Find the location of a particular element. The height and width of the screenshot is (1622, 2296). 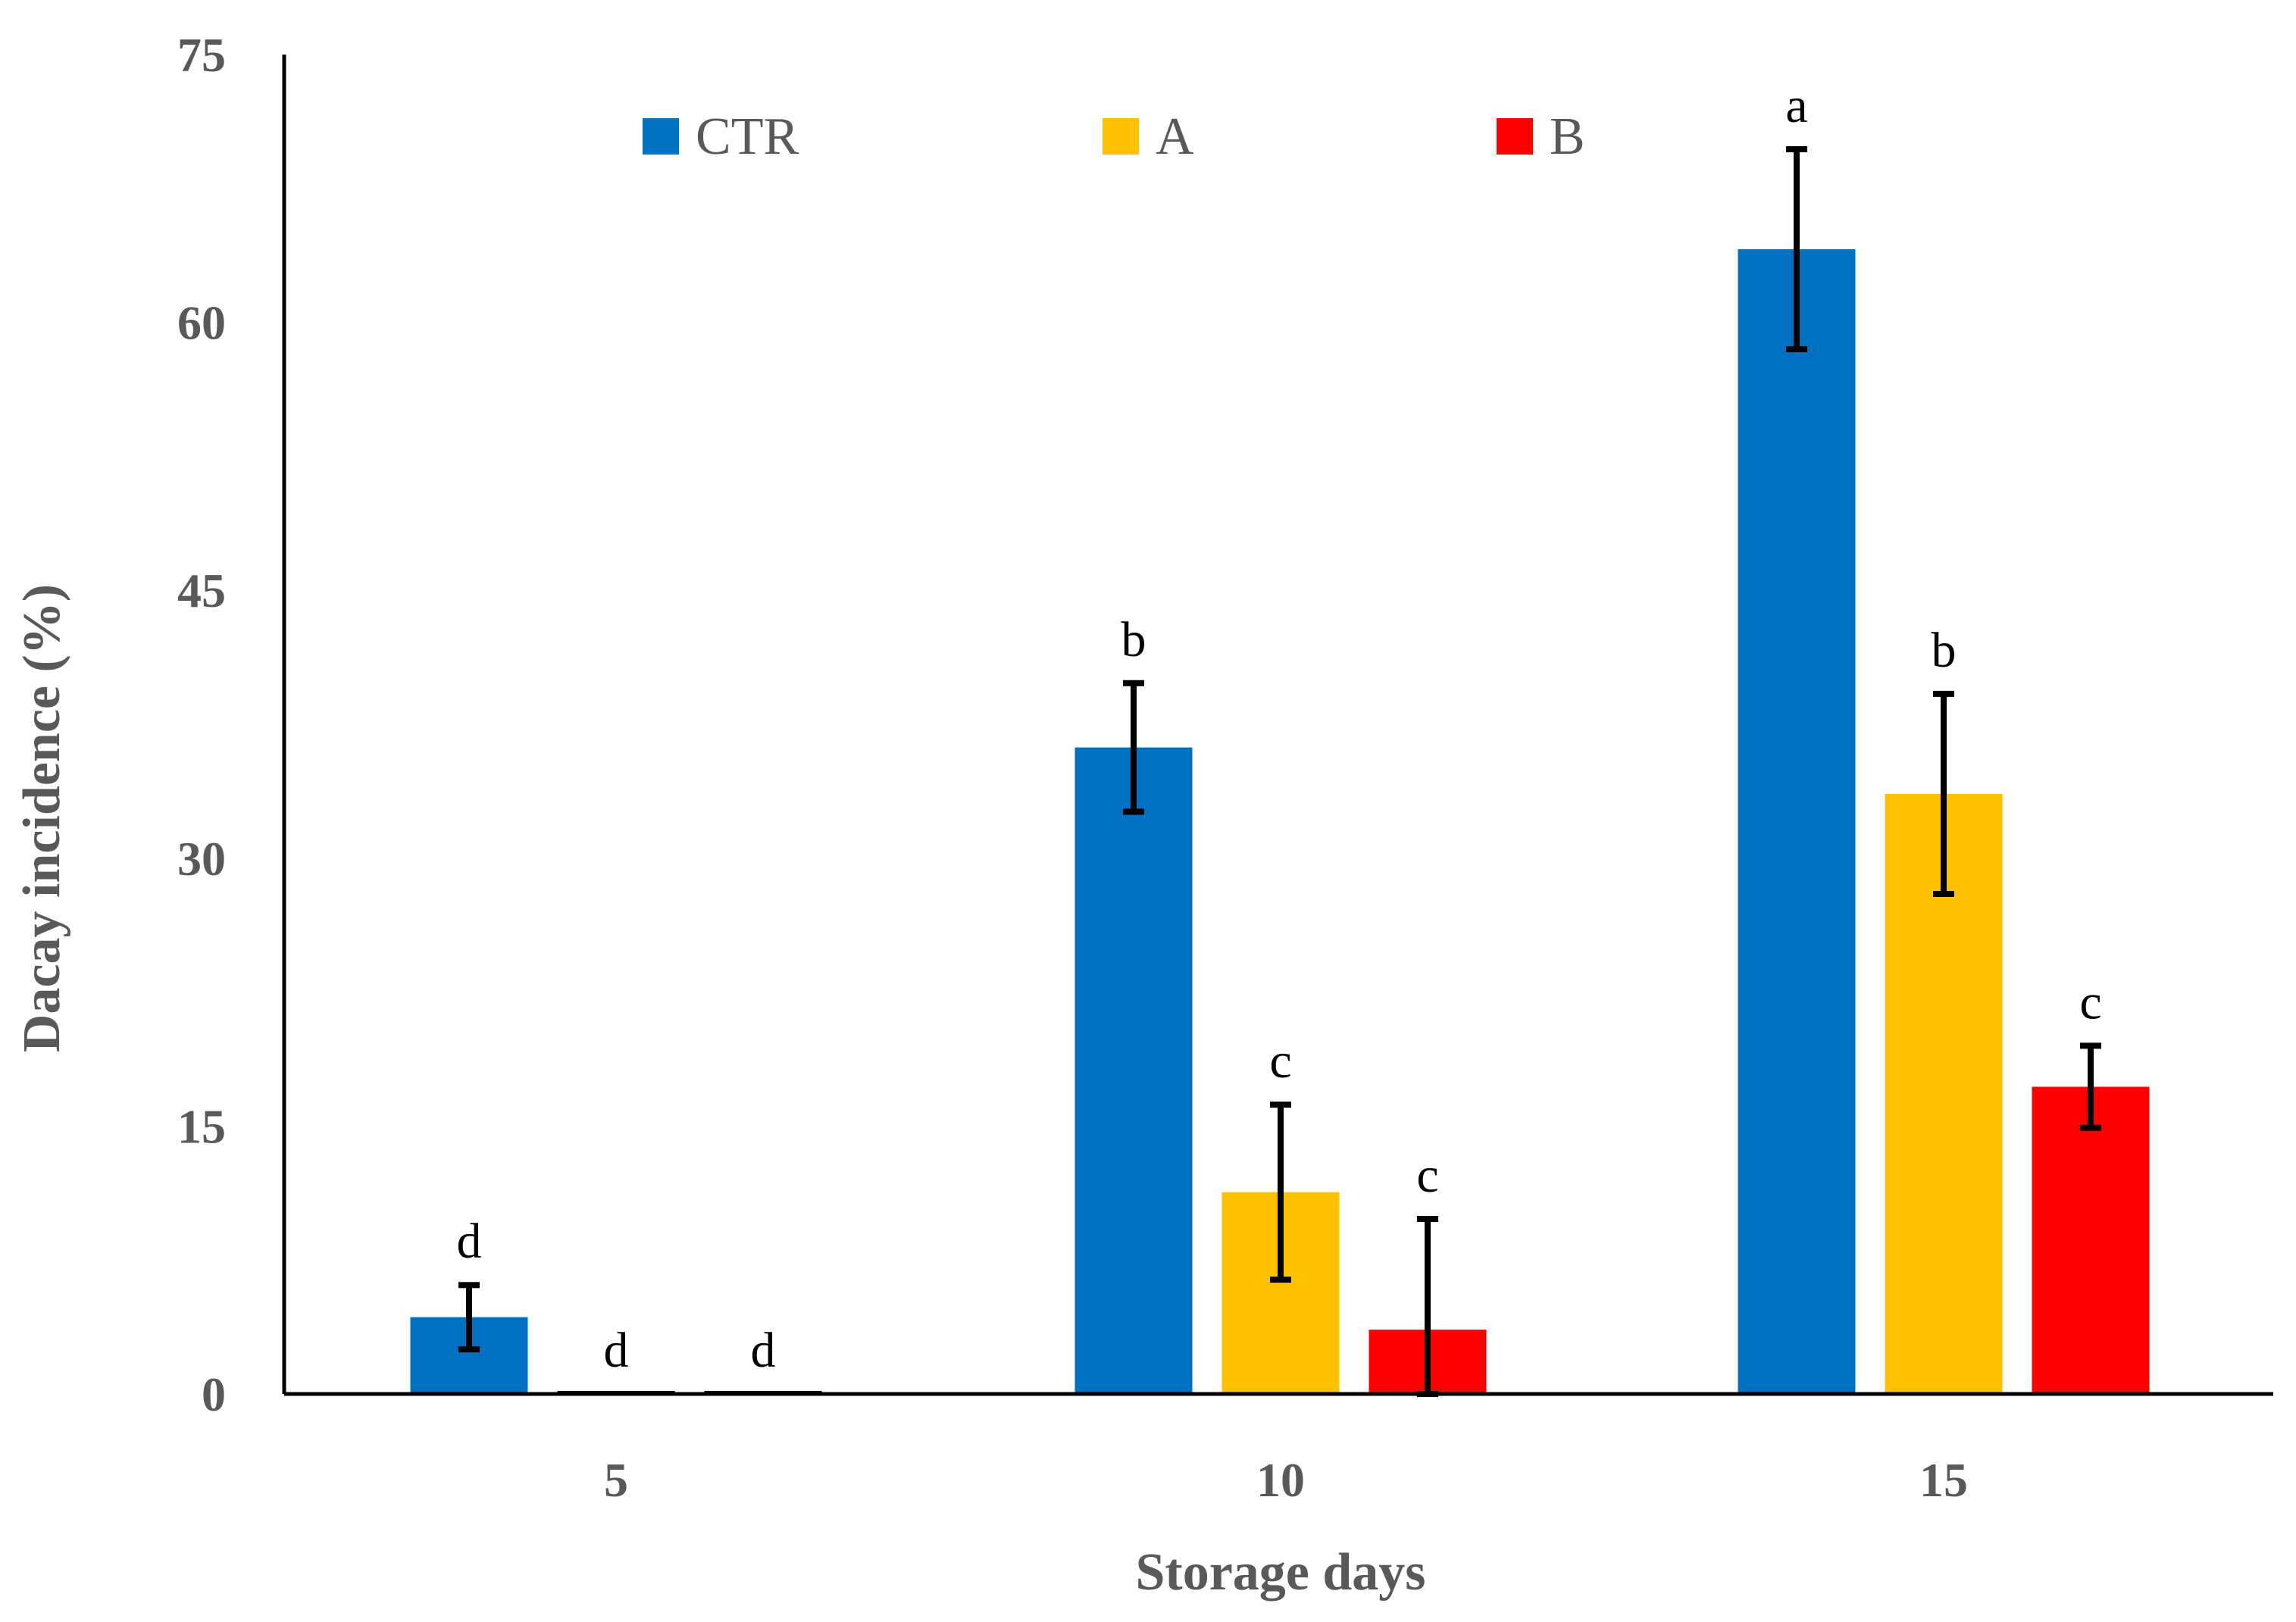

legend-item-ctr: CTR is located at coordinates (721, 137).